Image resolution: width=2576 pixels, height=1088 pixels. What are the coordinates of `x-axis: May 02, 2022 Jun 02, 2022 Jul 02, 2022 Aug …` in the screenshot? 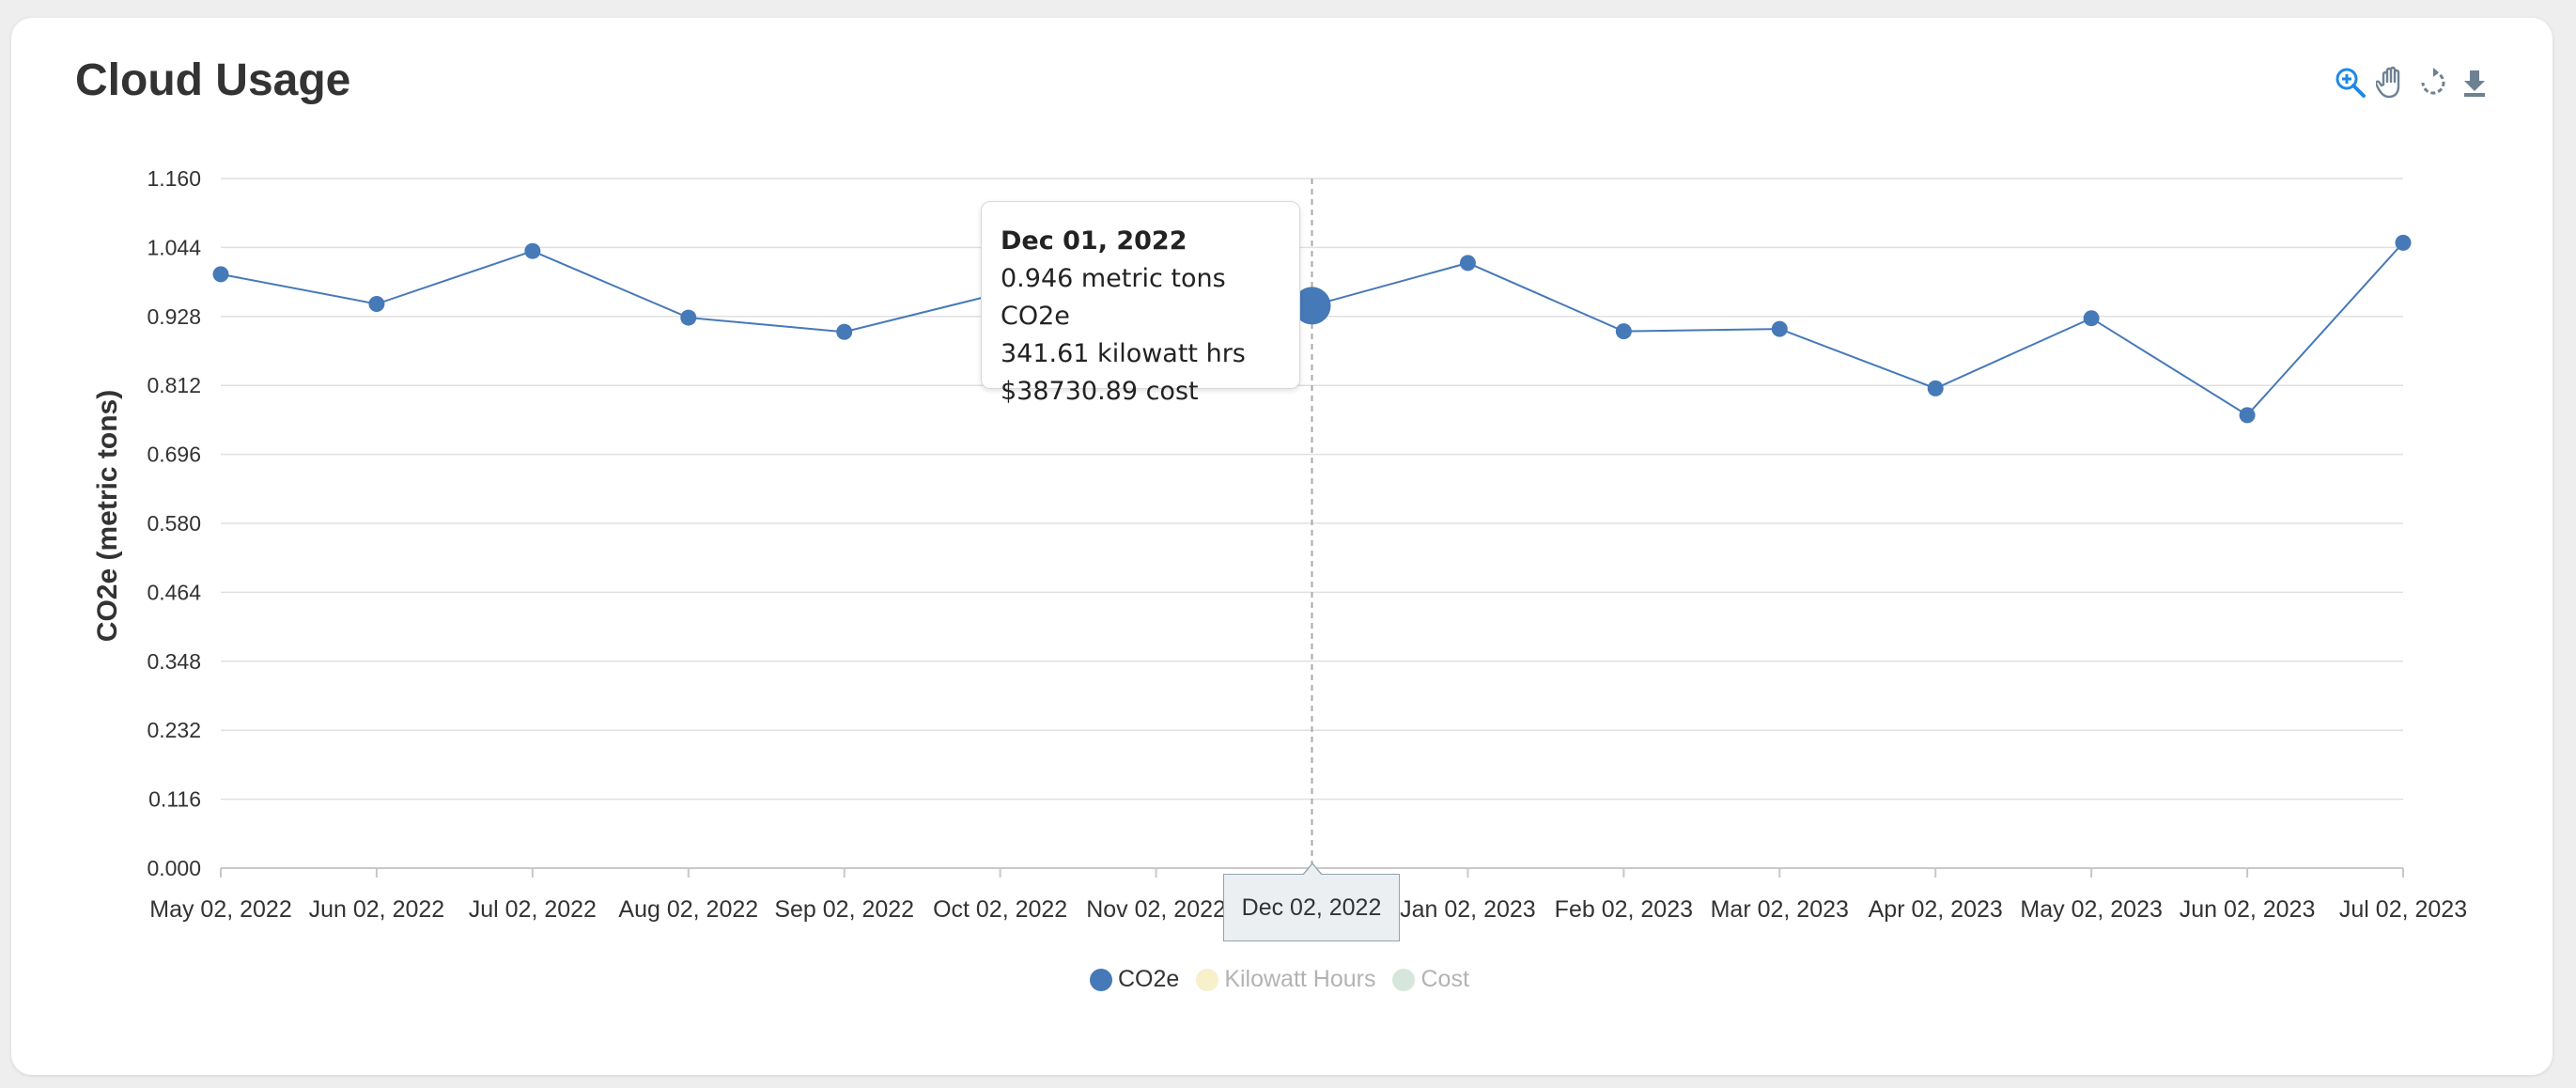 It's located at (1308, 895).